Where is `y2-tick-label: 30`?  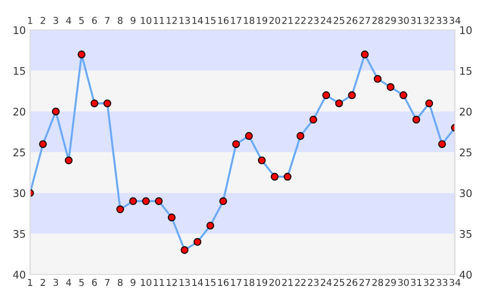
y2-tick-label: 30 is located at coordinates (466, 193).